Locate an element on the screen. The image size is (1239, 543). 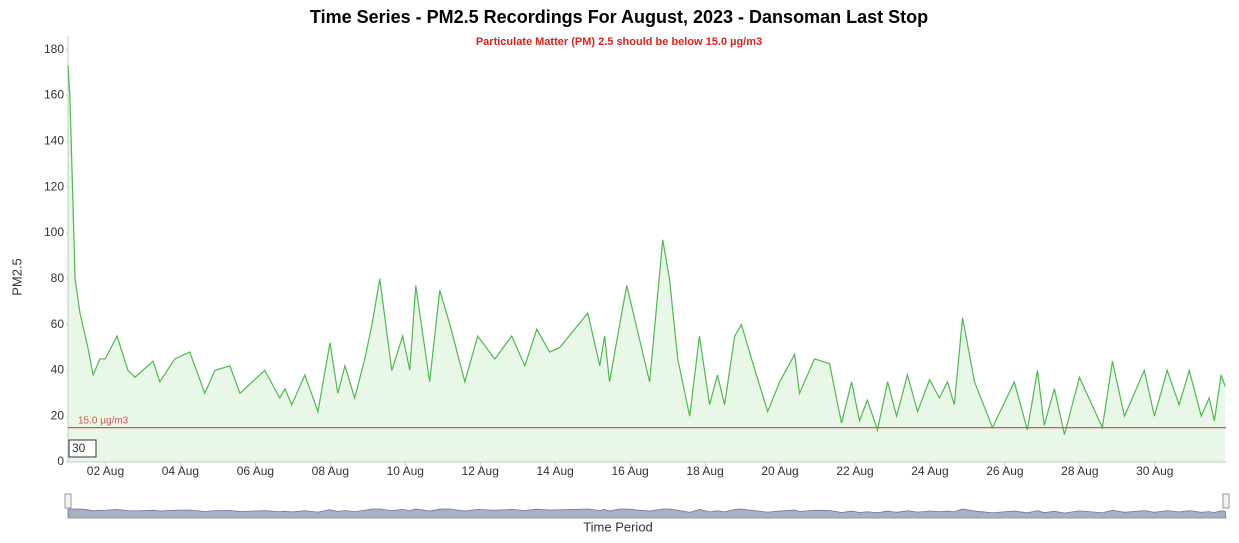
plot-line-label: 15.0 µg/m3 is located at coordinates (103, 420).